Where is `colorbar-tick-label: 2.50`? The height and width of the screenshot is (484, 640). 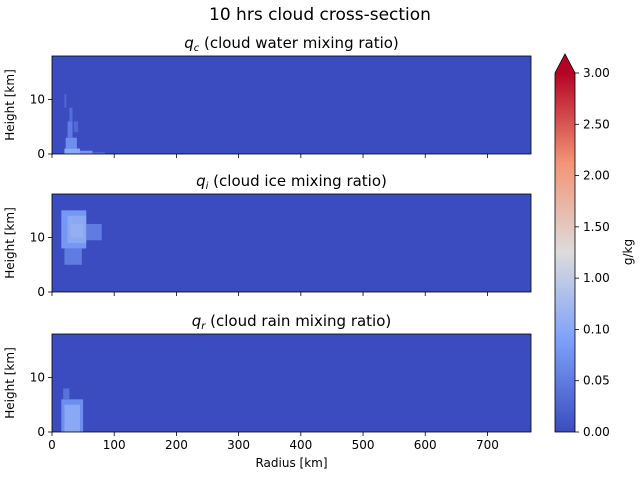
colorbar-tick-label: 2.50 is located at coordinates (596, 124).